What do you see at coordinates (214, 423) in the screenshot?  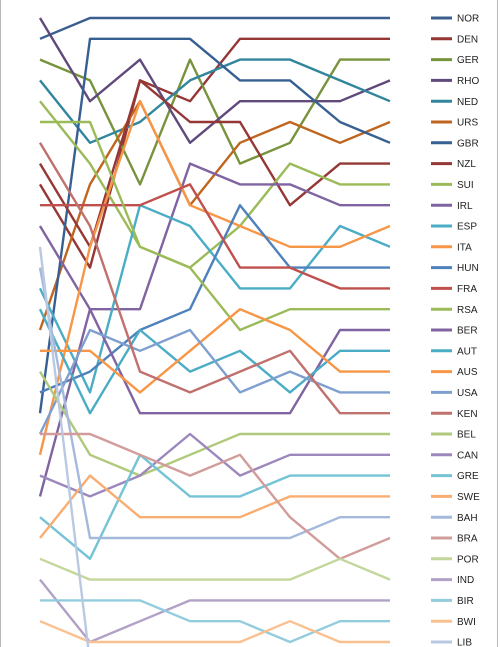 I see `series-line-bel` at bounding box center [214, 423].